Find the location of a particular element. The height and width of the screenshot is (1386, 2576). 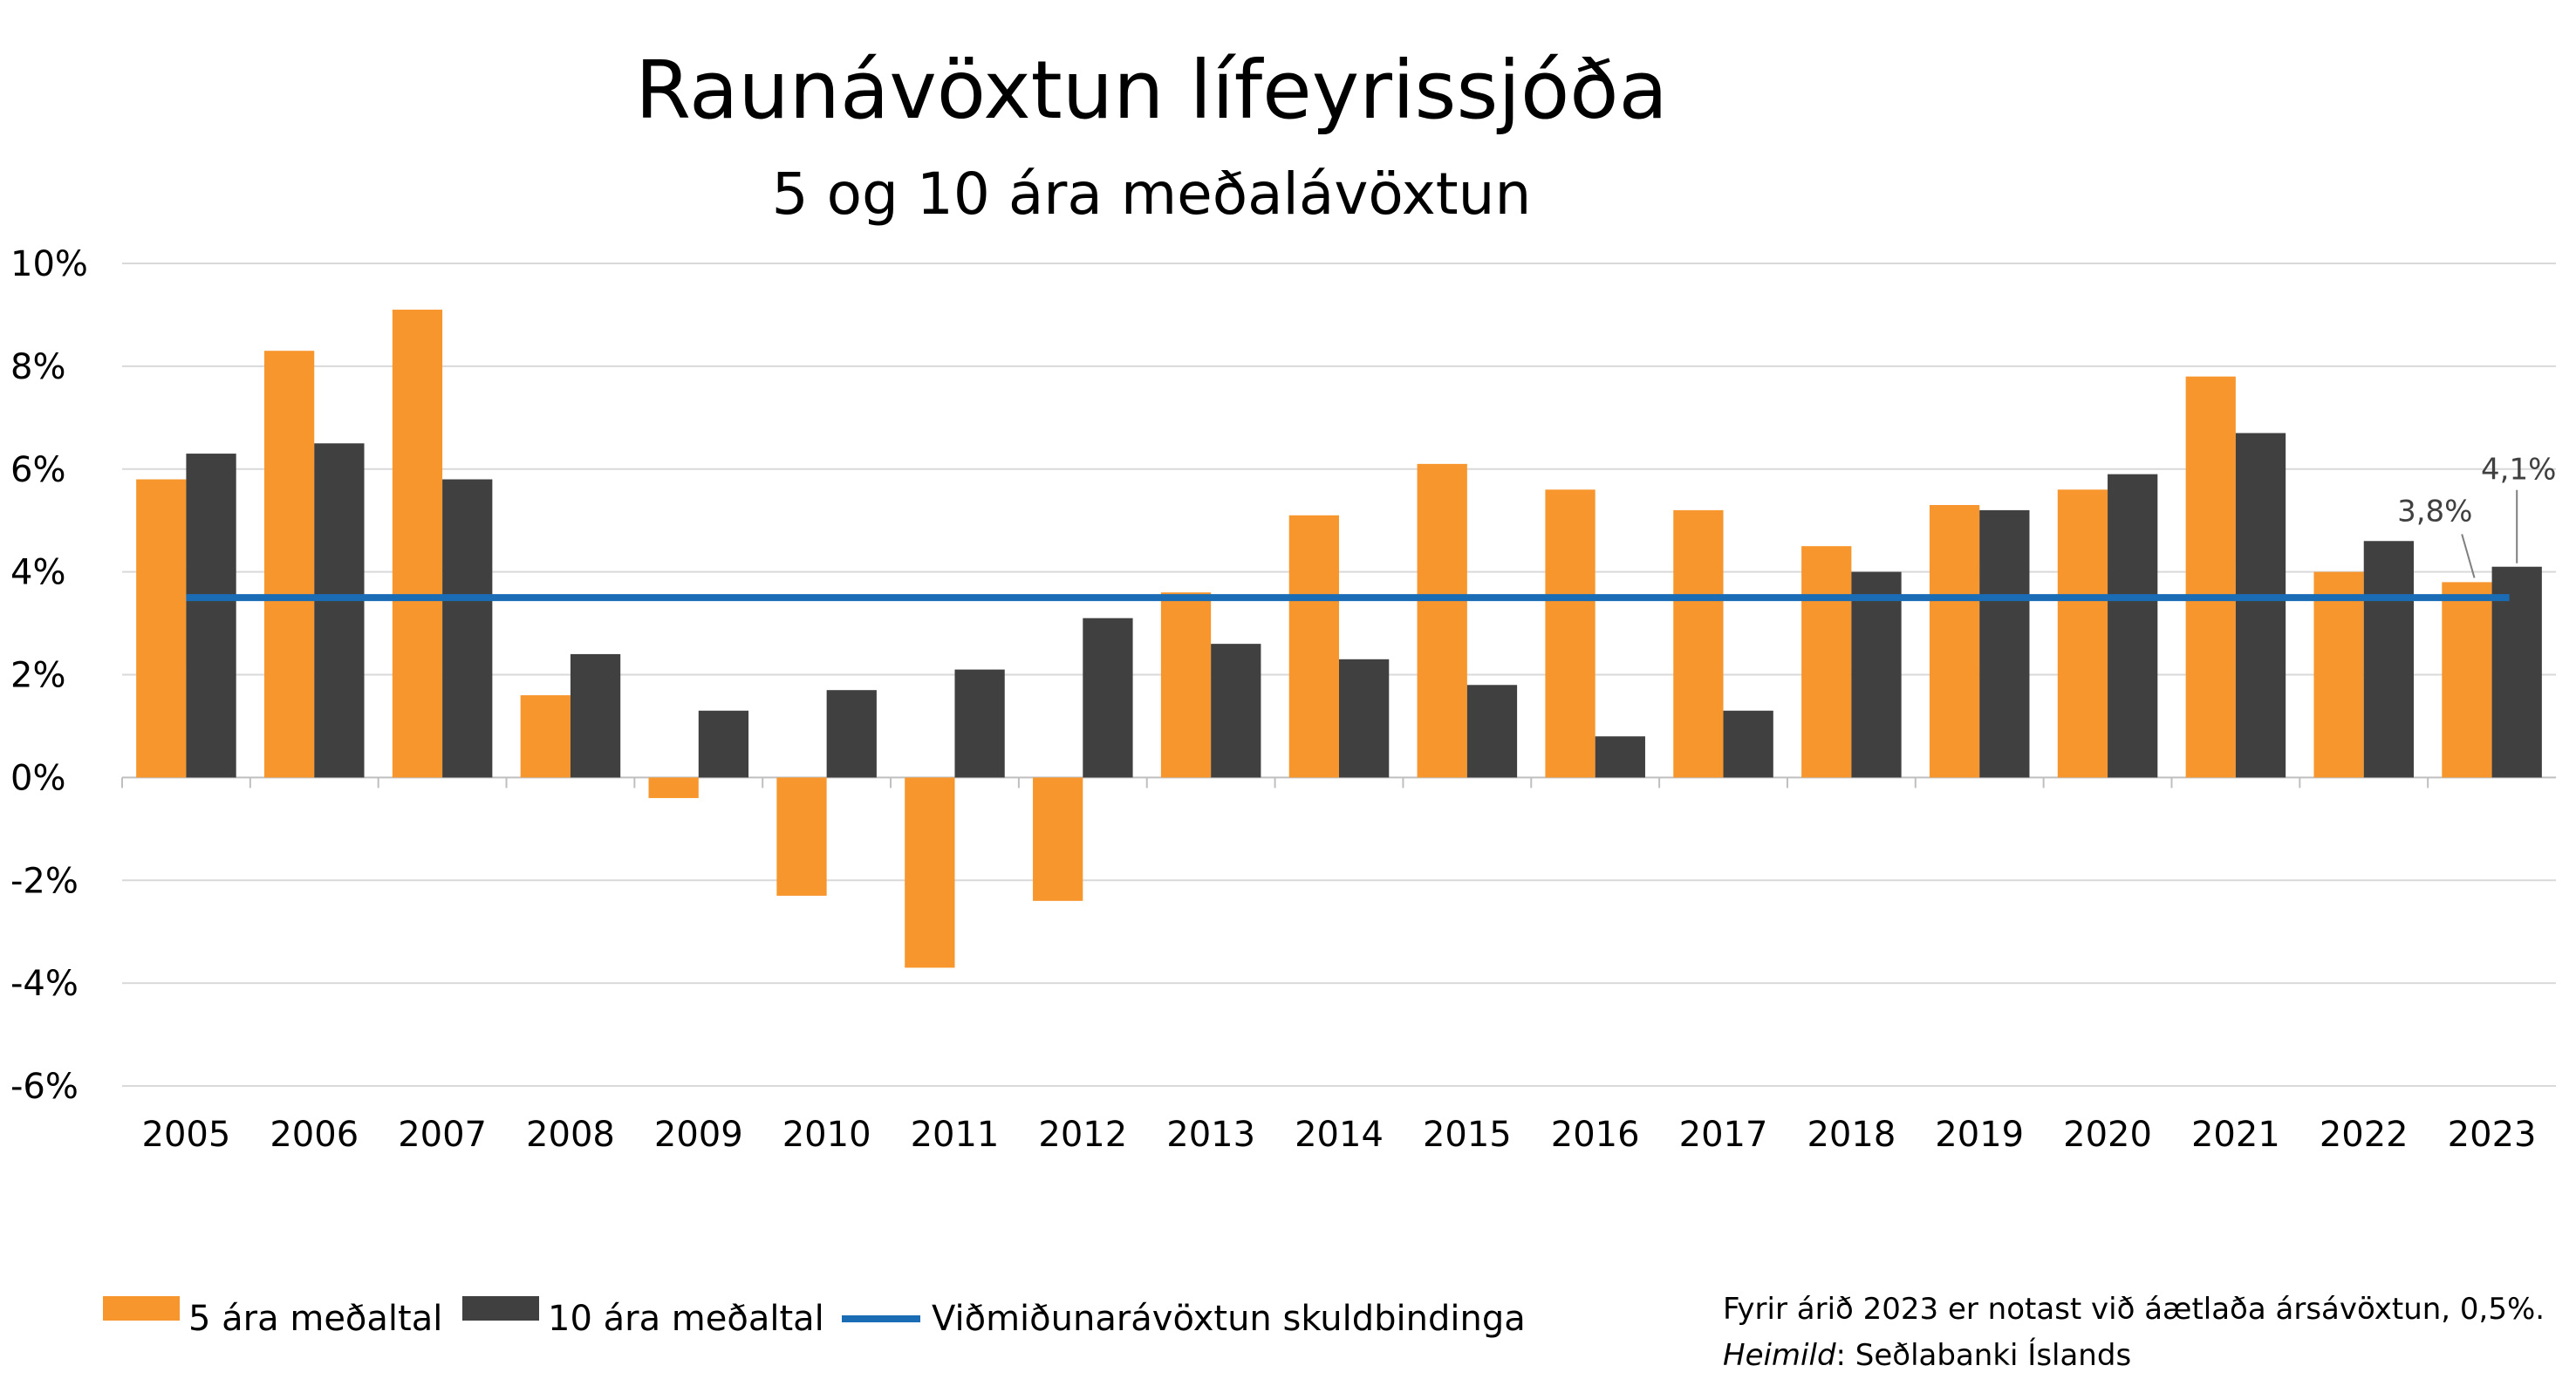

bar-five-year-2010 is located at coordinates (801, 836).